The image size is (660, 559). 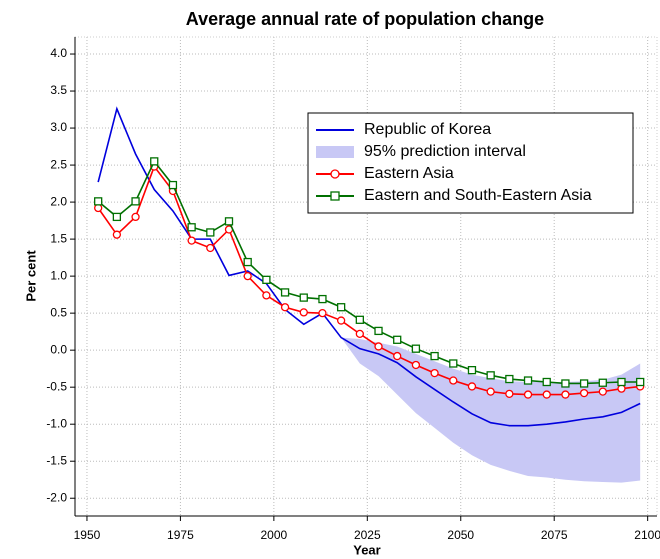 What do you see at coordinates (366, 549) in the screenshot?
I see `x-axis-label: Year` at bounding box center [366, 549].